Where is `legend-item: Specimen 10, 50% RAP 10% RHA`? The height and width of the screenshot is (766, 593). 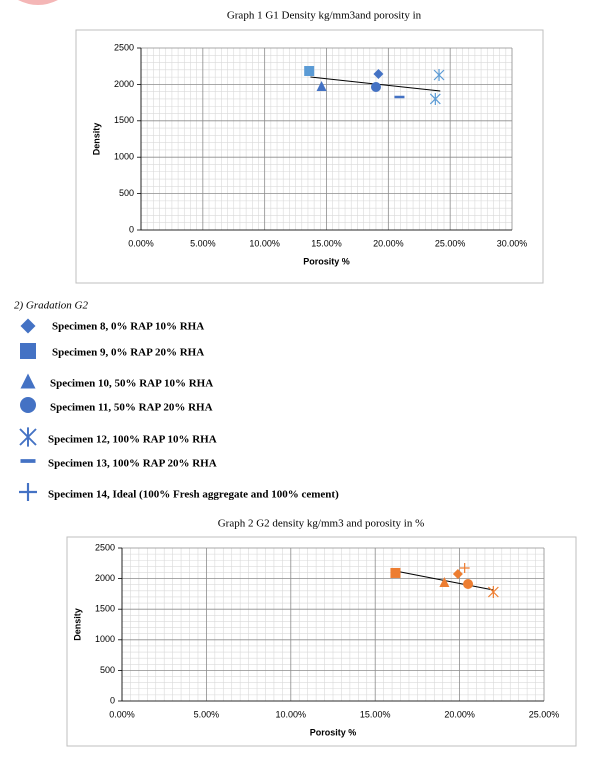
legend-item: Specimen 10, 50% RAP 10% RHA is located at coordinates (131, 384).